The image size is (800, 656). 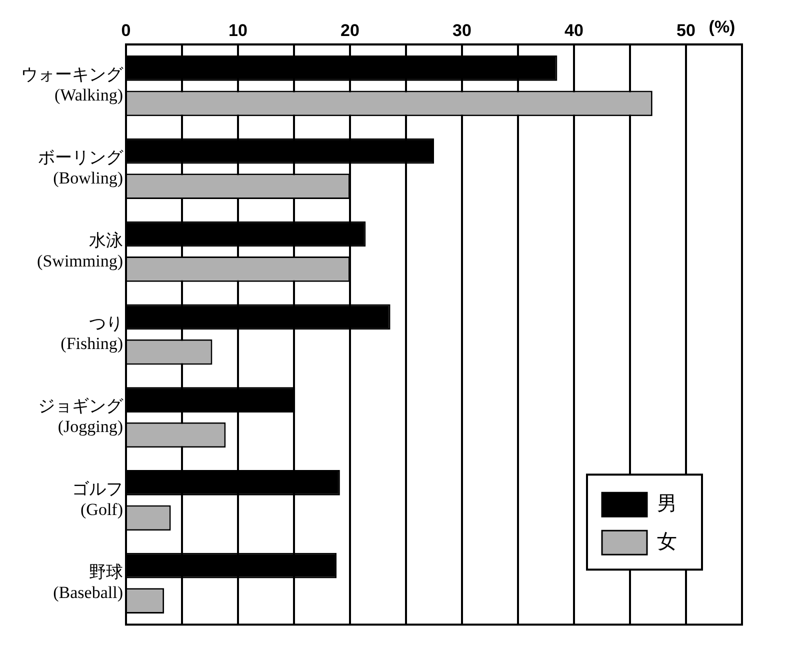 What do you see at coordinates (126, 30) in the screenshot?
I see `x-tick-label: 0` at bounding box center [126, 30].